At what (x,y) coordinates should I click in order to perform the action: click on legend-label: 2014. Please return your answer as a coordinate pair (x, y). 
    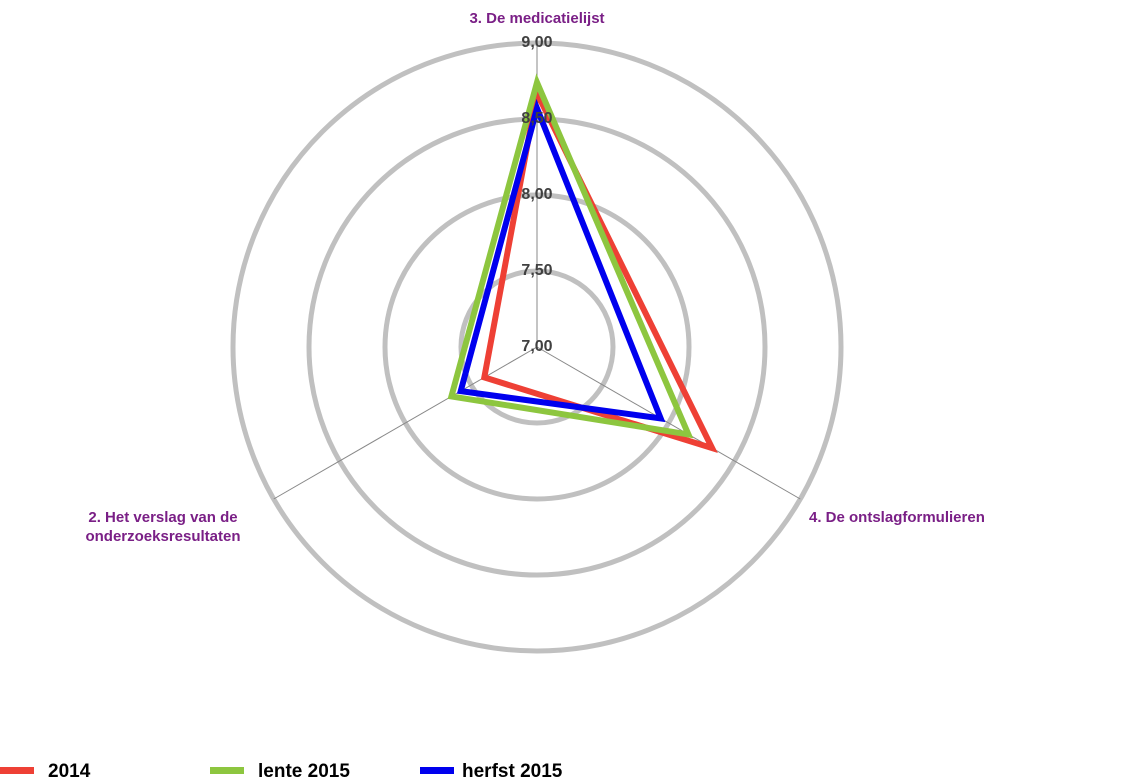
    Looking at the image, I should click on (69, 771).